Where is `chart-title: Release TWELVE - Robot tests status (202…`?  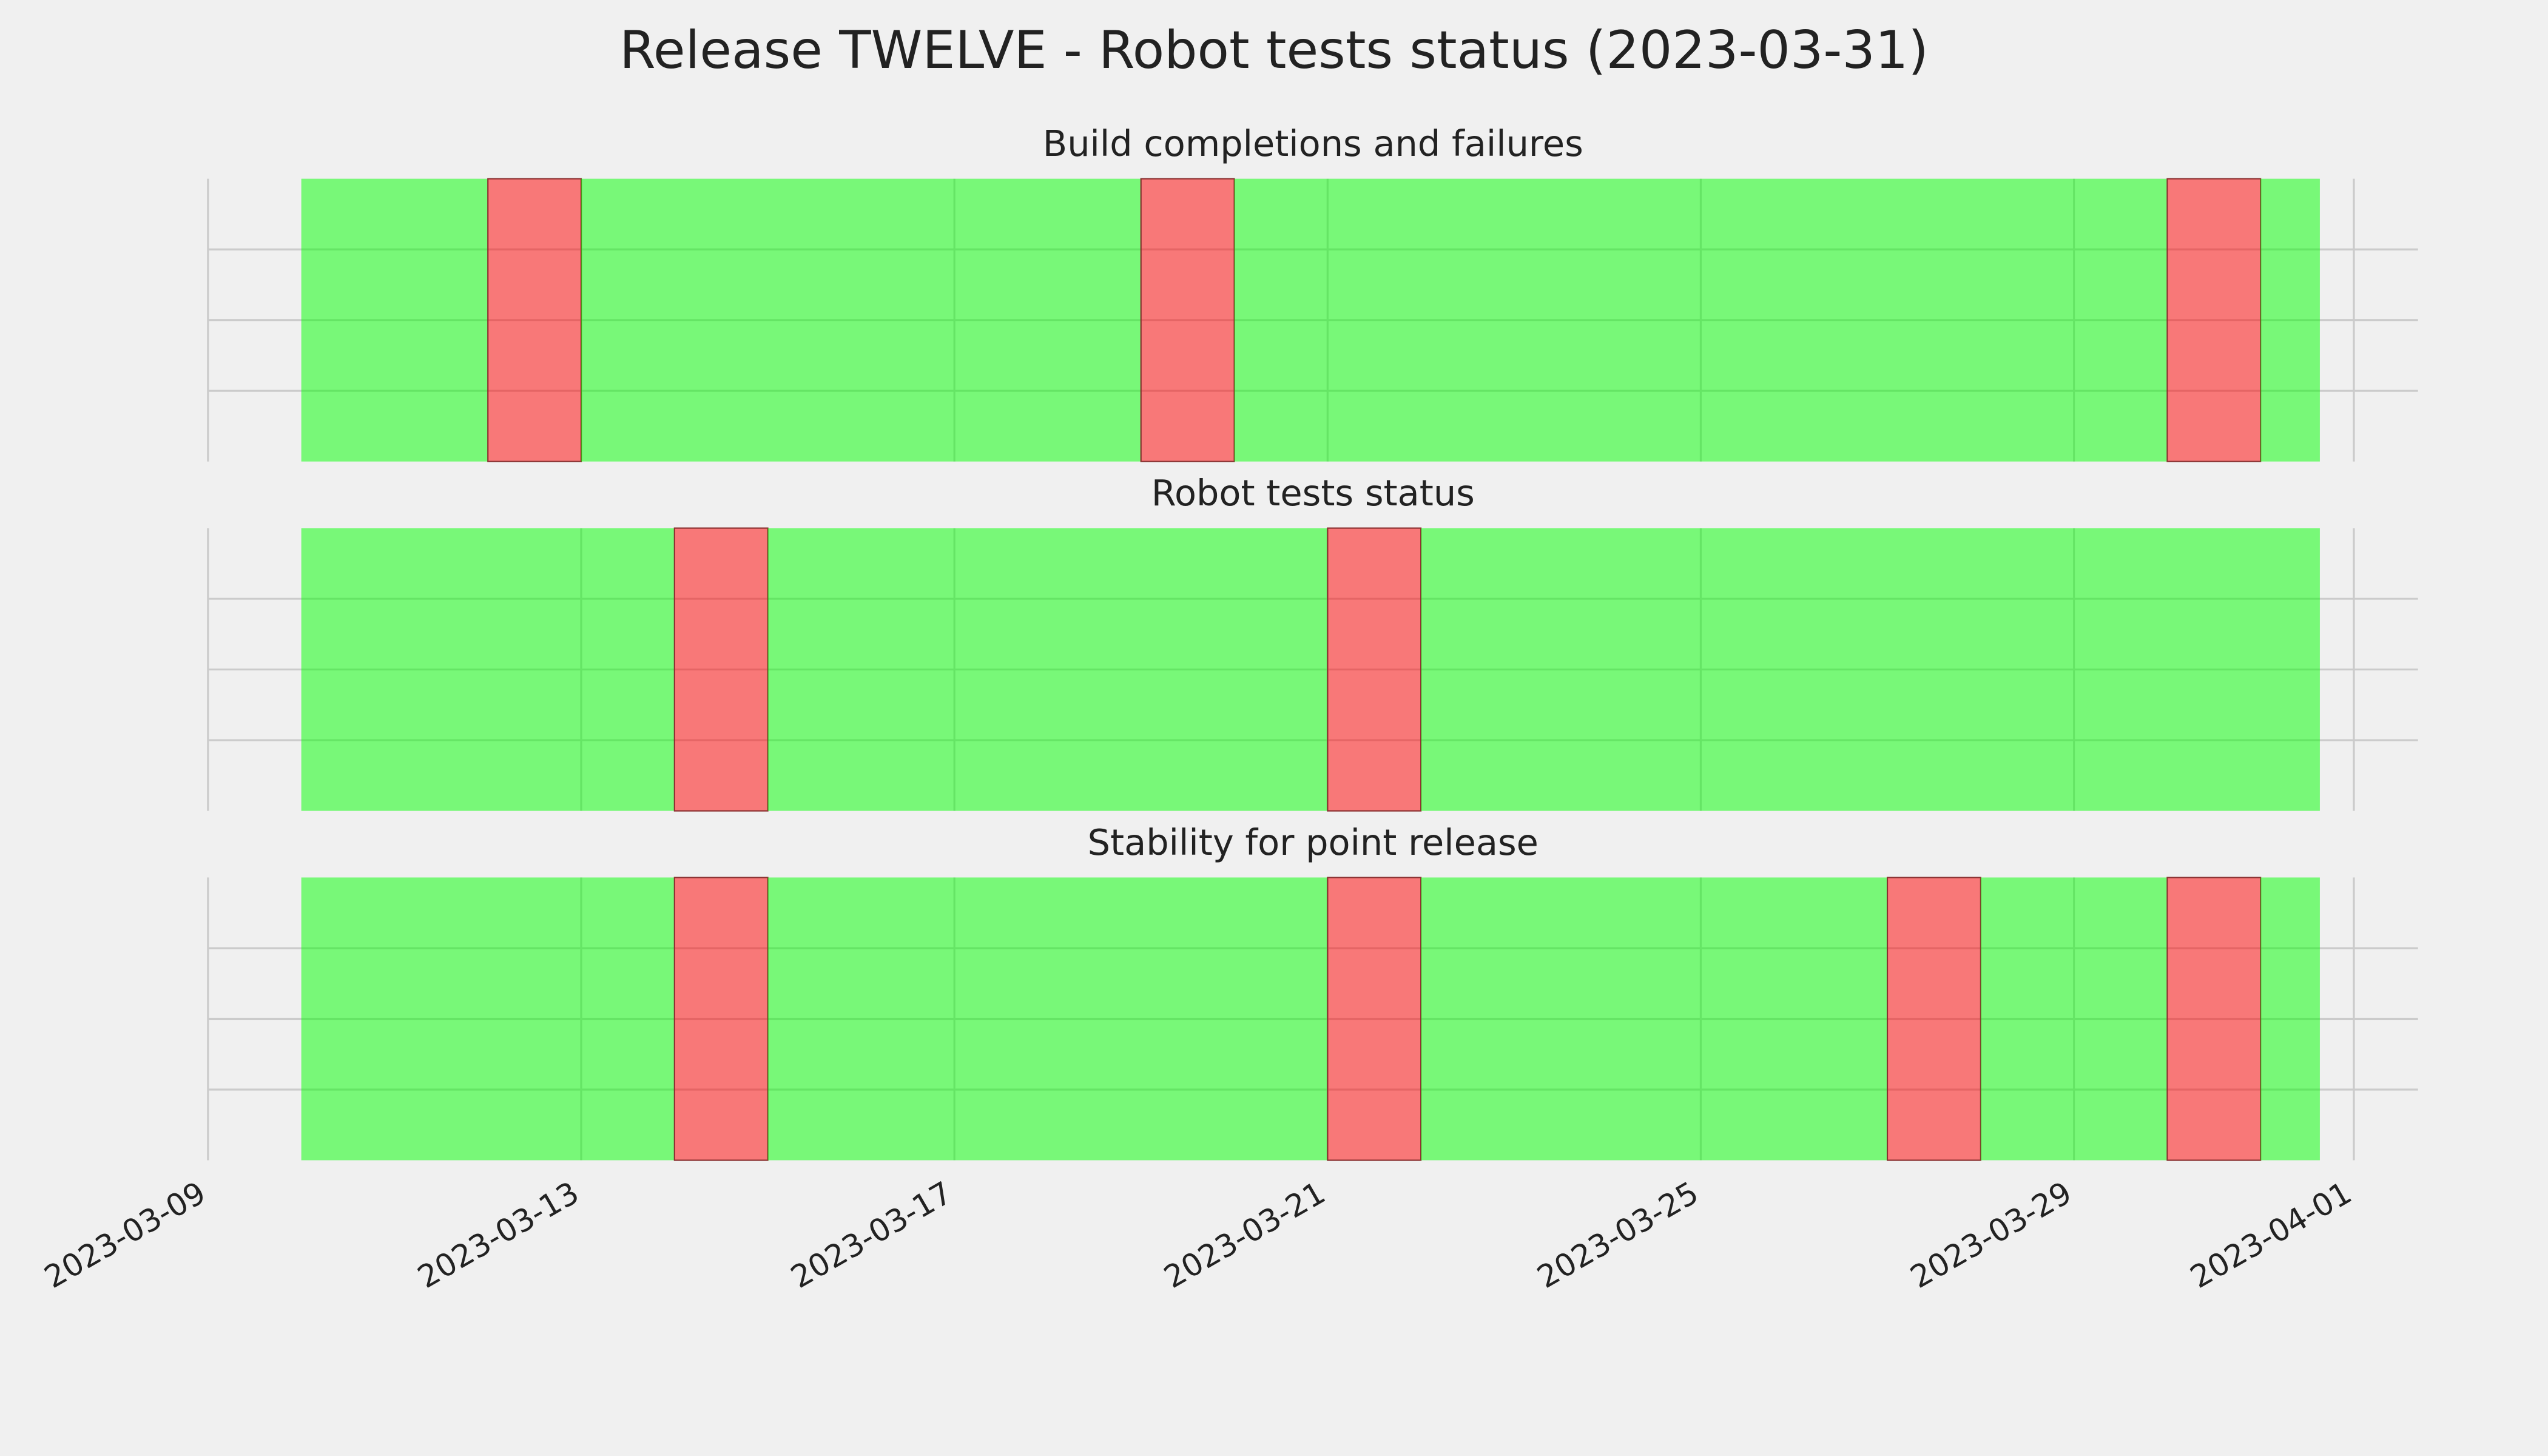 chart-title: Release TWELVE - Robot tests status (202… is located at coordinates (1274, 50).